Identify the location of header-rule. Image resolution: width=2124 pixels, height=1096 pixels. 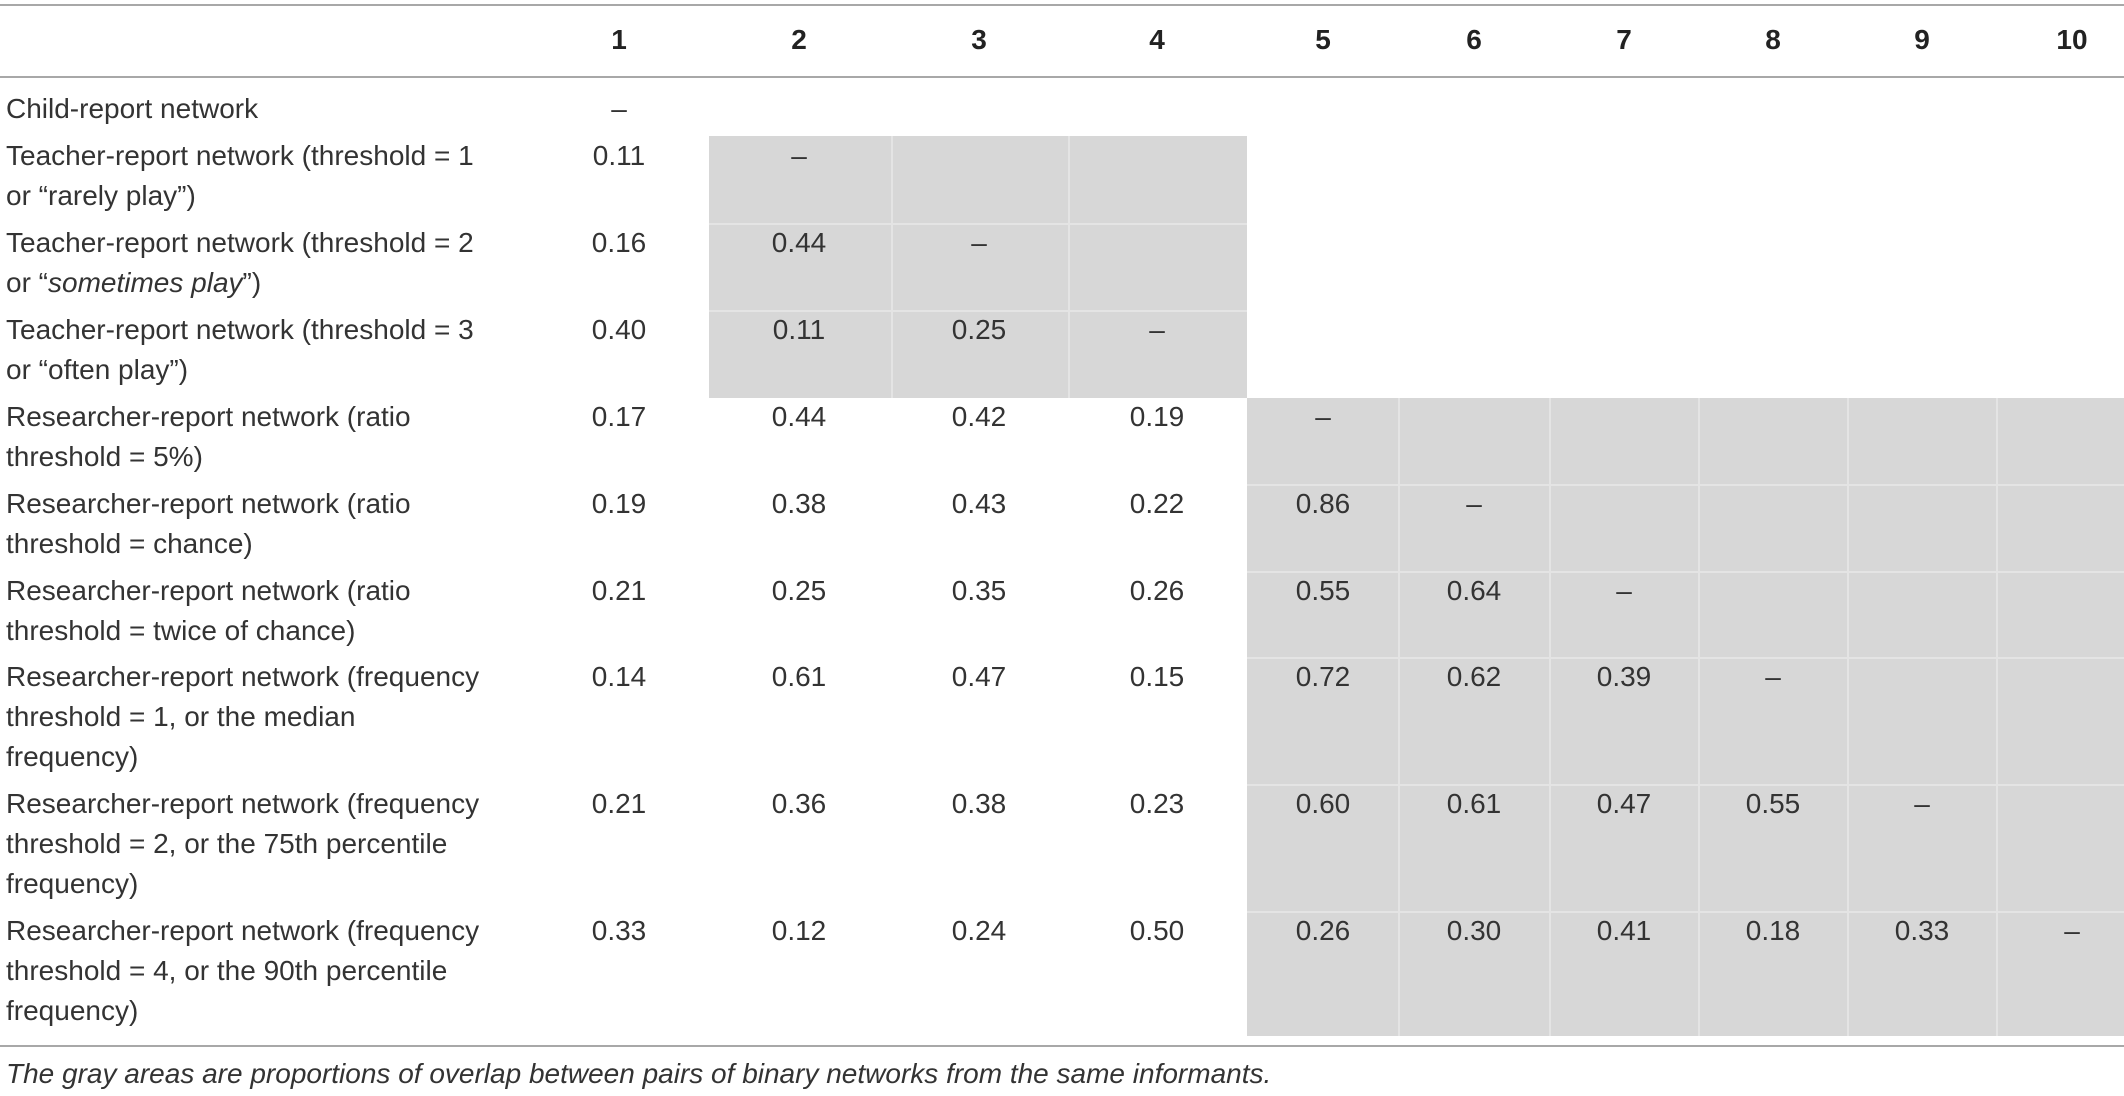
(1062, 77).